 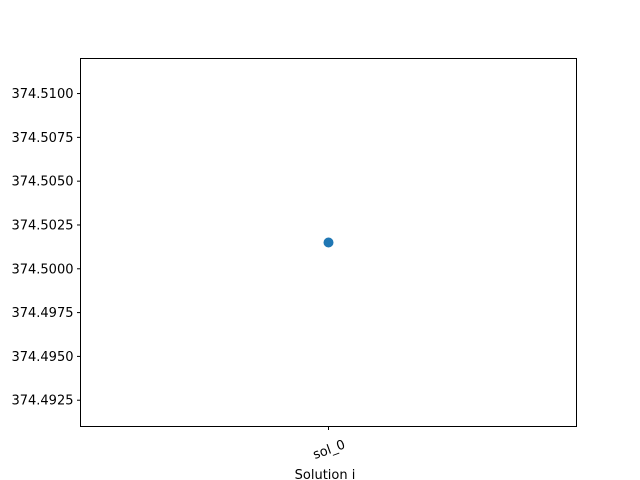 What do you see at coordinates (42, 138) in the screenshot?
I see `y-tick-label: 374.5075` at bounding box center [42, 138].